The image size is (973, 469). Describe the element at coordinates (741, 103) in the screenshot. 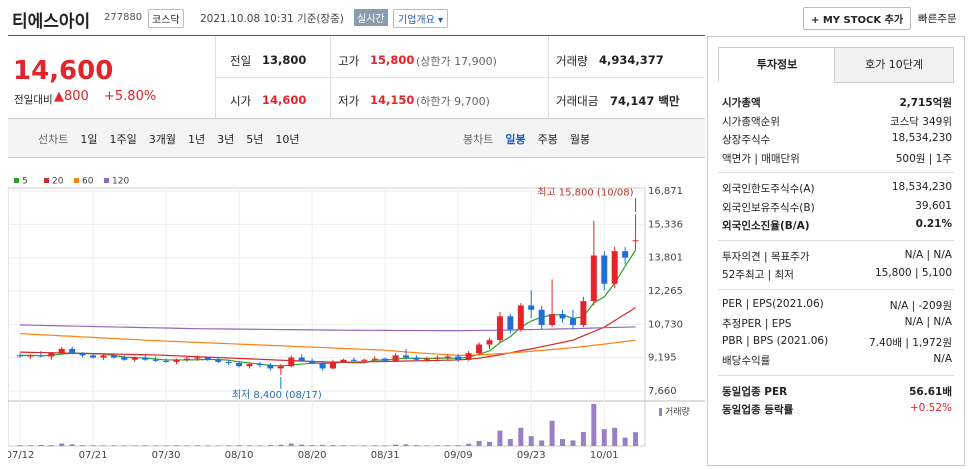

I see `info-label: 시가총액` at that location.